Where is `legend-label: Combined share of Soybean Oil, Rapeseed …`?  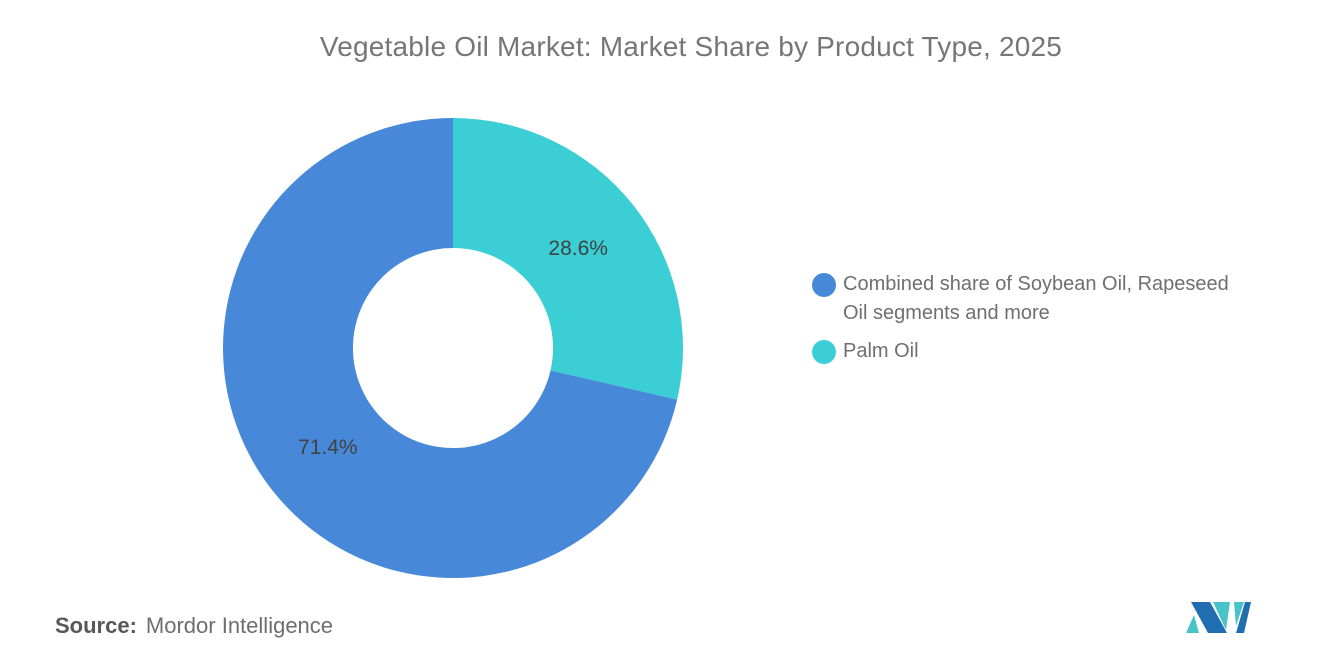 legend-label: Combined share of Soybean Oil, Rapeseed … is located at coordinates (1036, 298).